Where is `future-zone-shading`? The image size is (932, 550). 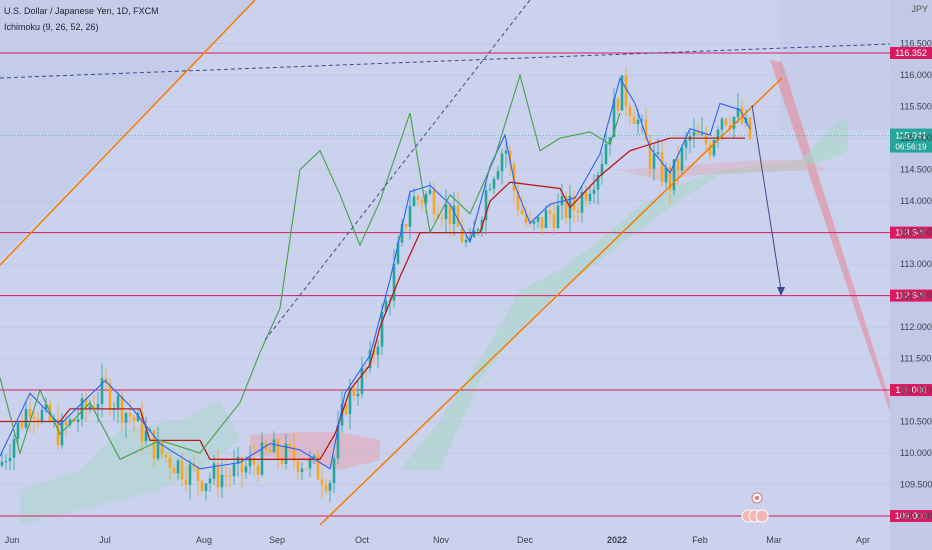 future-zone-shading is located at coordinates (835, 65).